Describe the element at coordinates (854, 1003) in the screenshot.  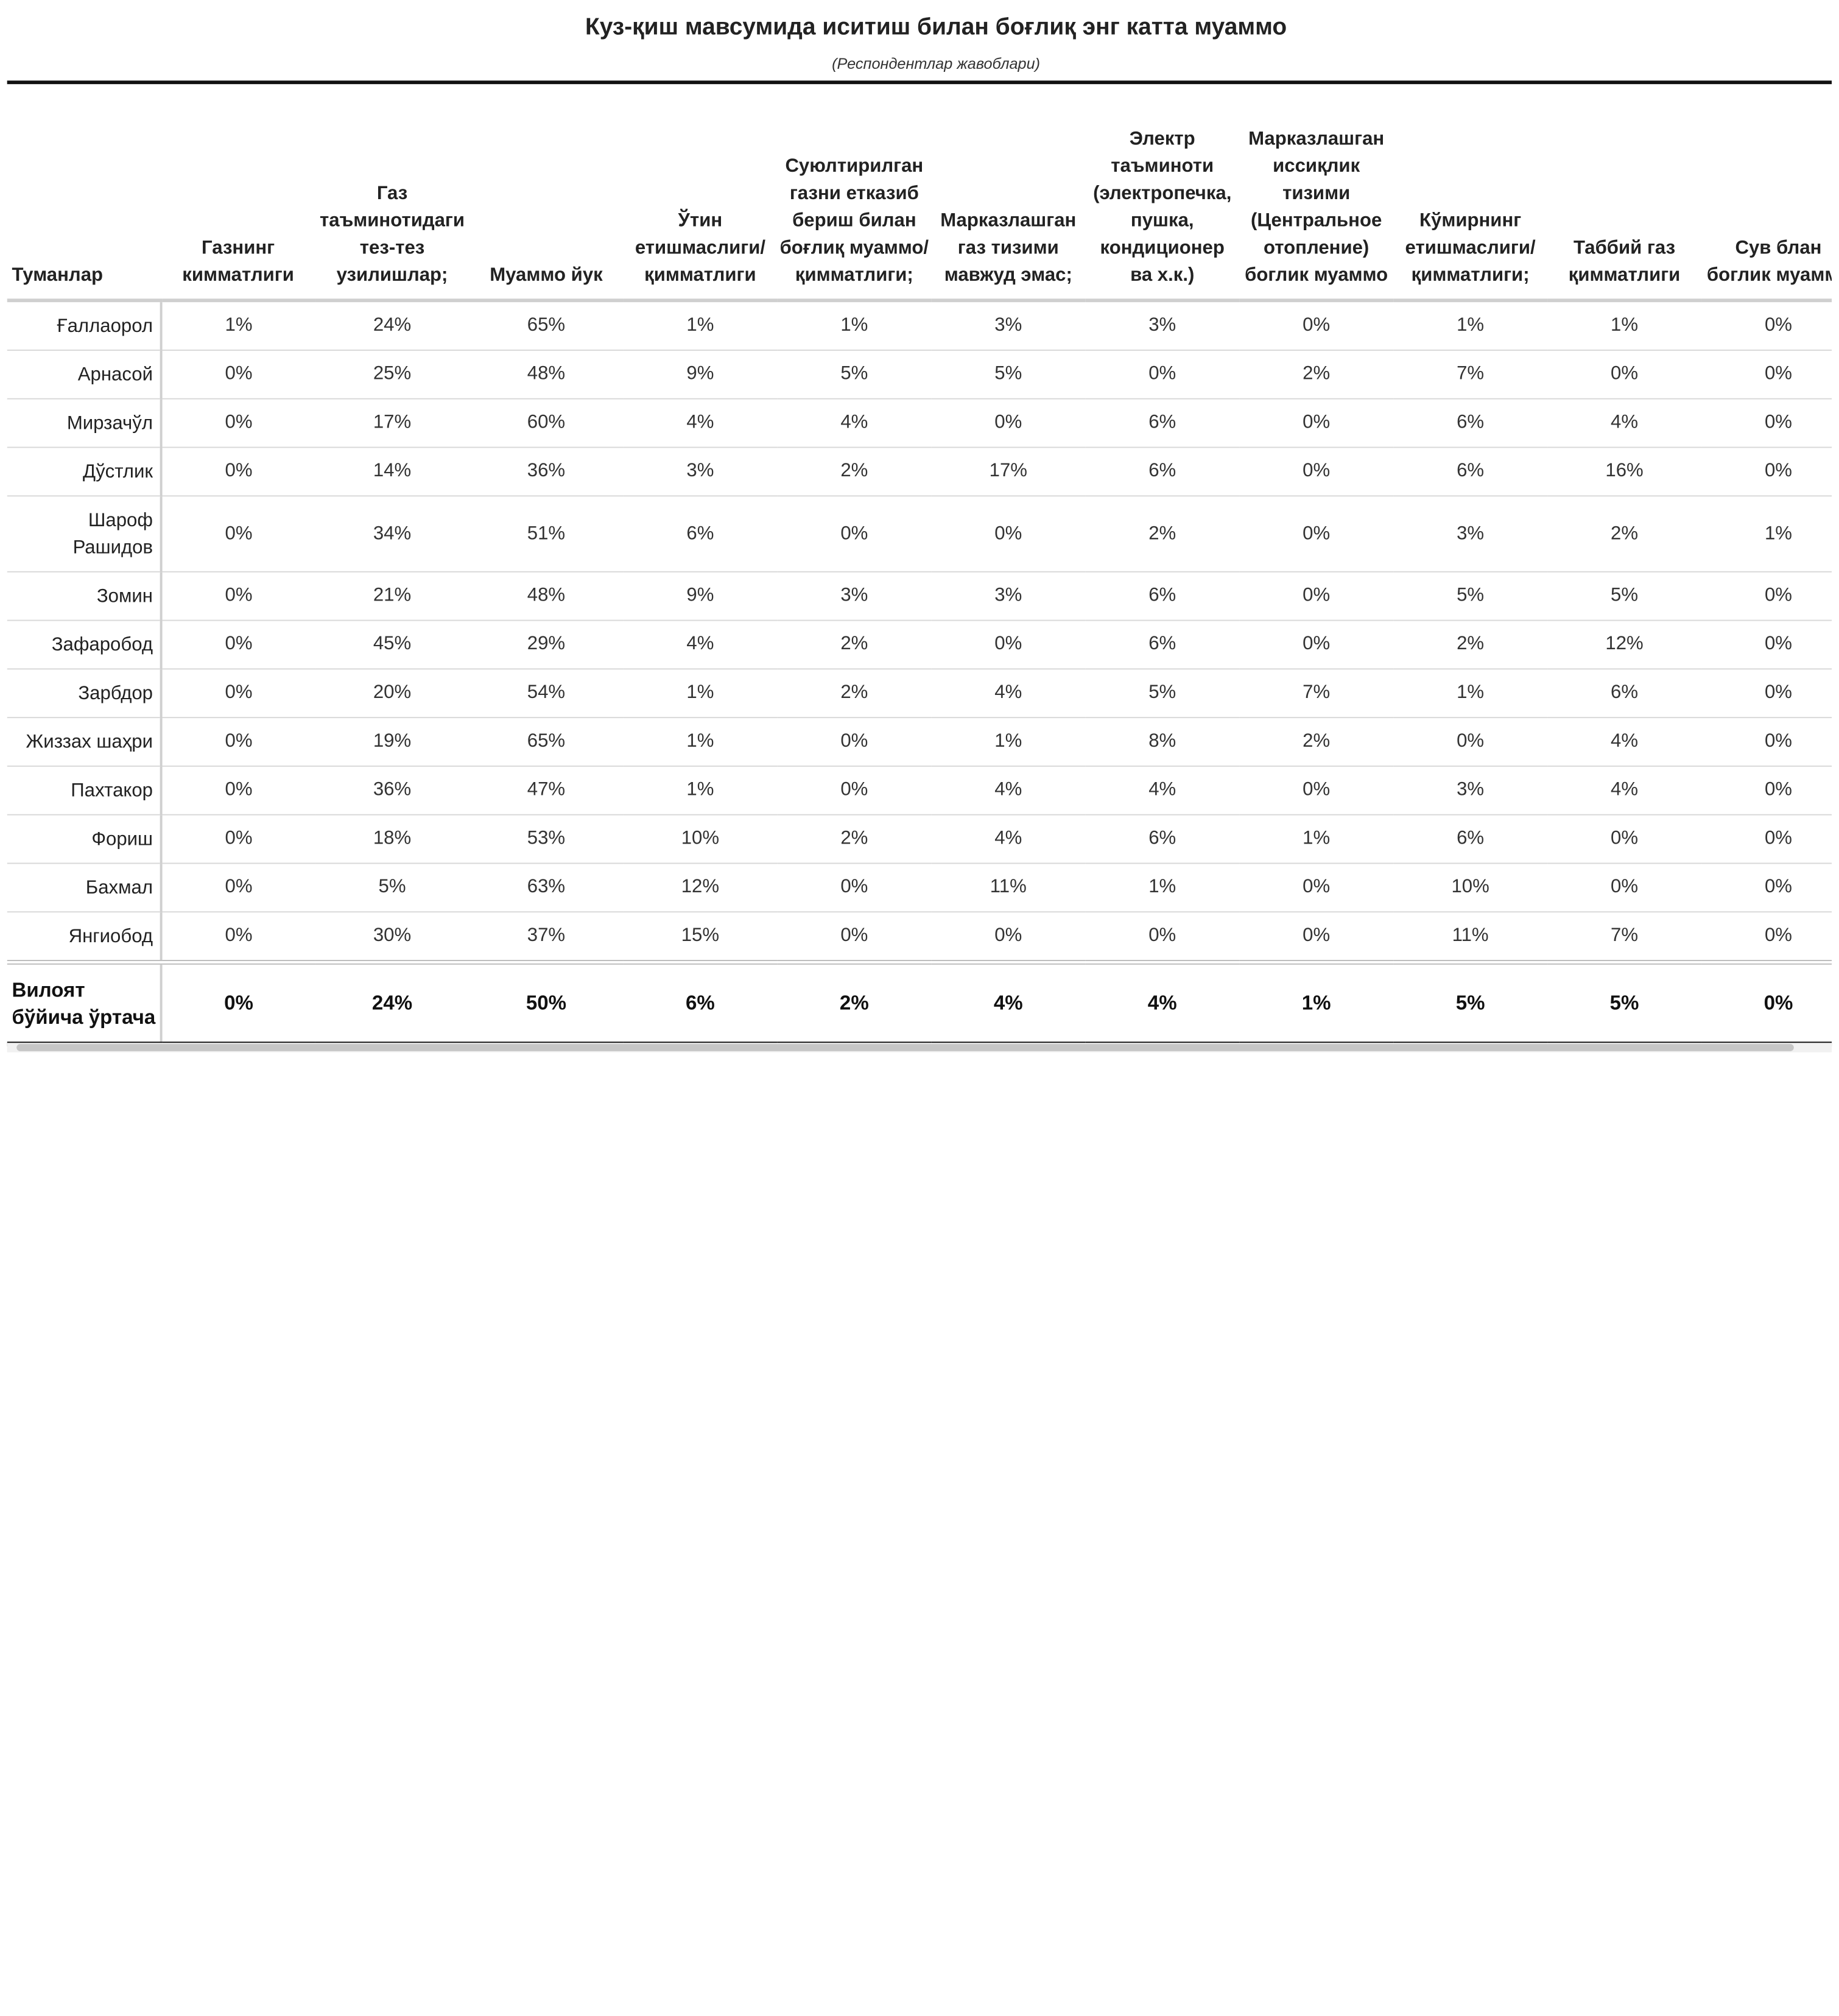
I see `total-cell: 2%` at that location.